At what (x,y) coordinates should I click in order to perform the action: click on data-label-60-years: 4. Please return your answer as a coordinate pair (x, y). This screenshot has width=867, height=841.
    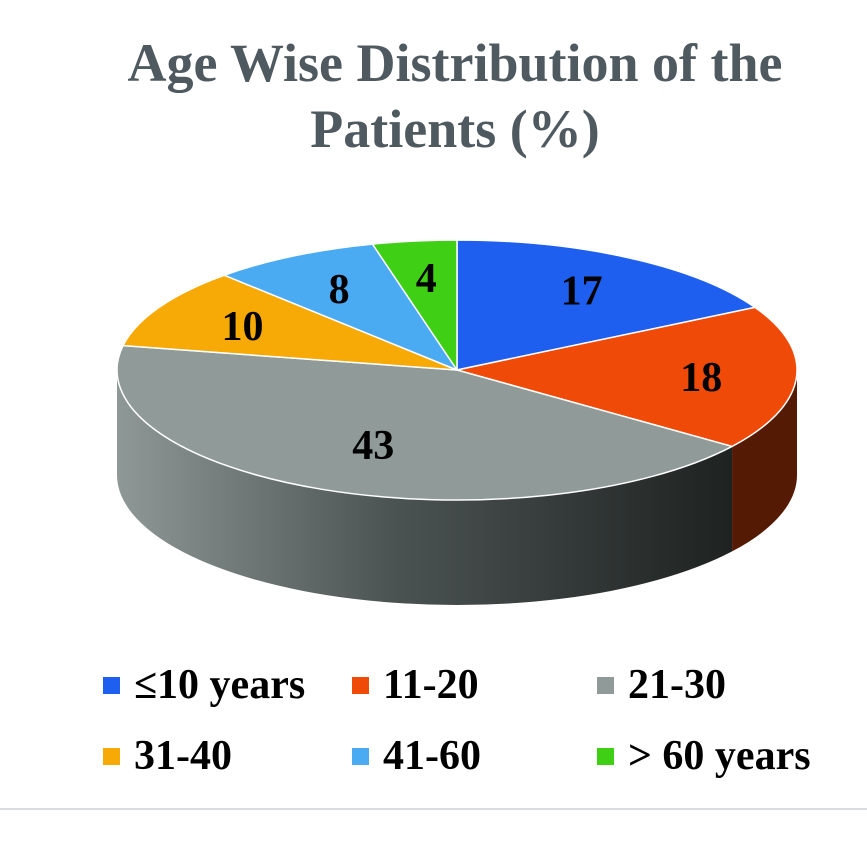
    Looking at the image, I should click on (426, 279).